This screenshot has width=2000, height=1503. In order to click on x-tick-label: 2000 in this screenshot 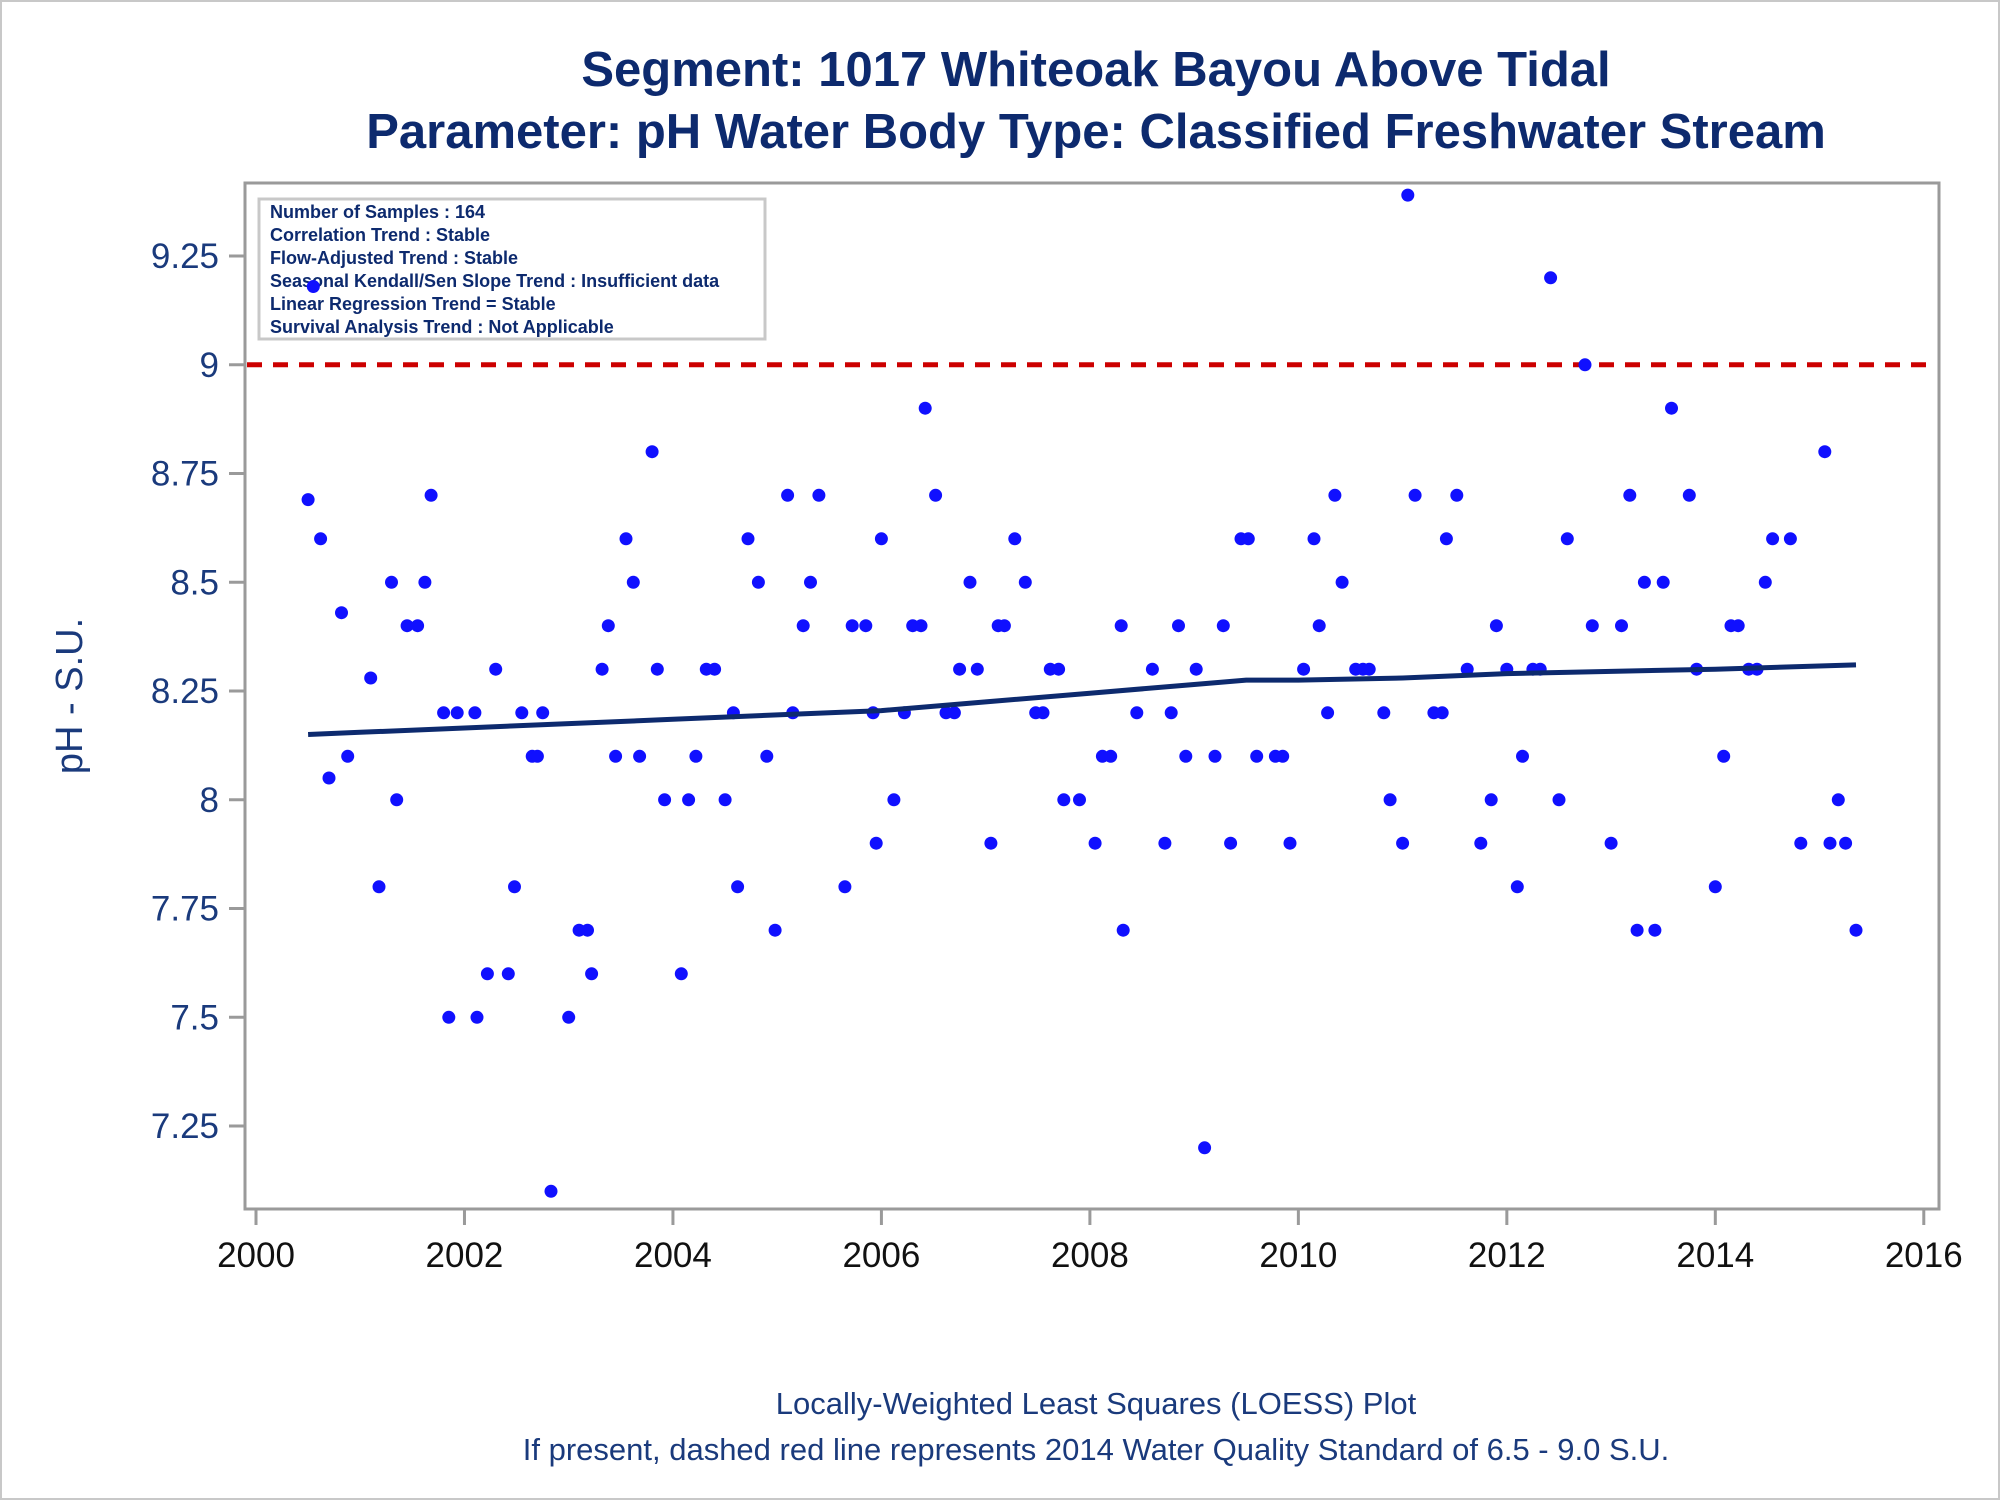, I will do `click(256, 1255)`.